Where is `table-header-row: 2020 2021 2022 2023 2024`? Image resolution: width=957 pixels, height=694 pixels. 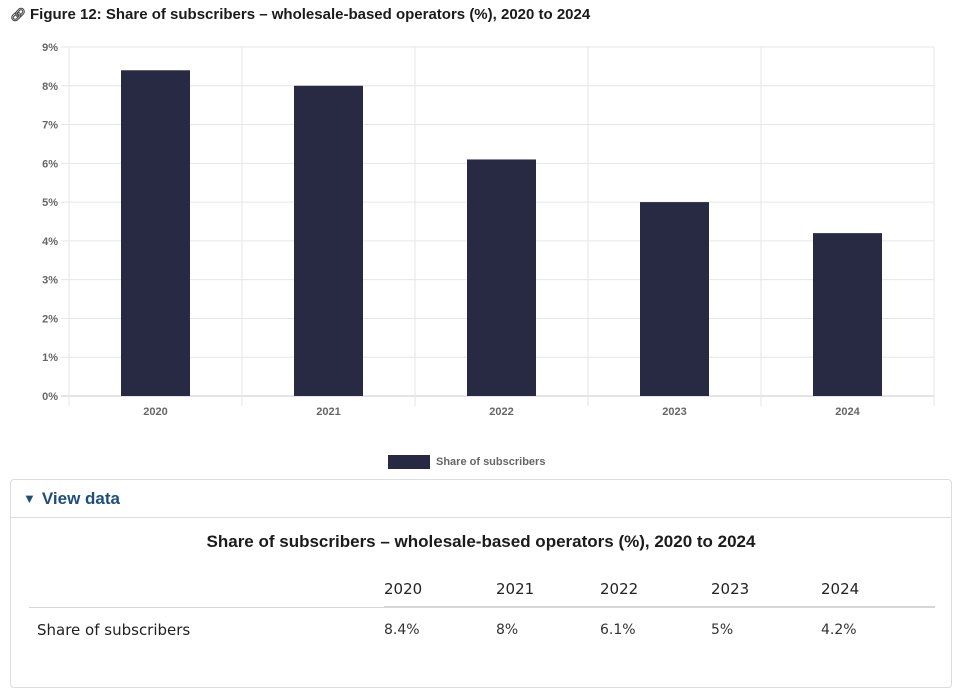
table-header-row: 2020 2021 2022 2023 2024 is located at coordinates (482, 590).